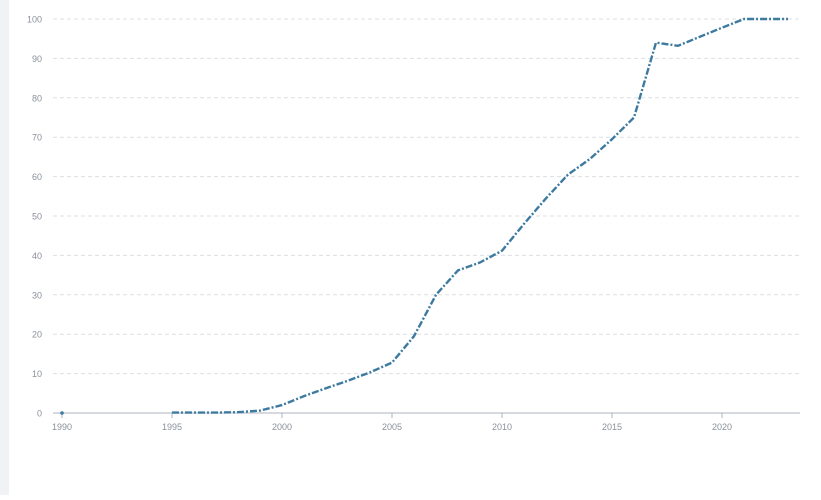 The image size is (821, 500). Describe the element at coordinates (39, 414) in the screenshot. I see `y-tick-label: 0` at that location.